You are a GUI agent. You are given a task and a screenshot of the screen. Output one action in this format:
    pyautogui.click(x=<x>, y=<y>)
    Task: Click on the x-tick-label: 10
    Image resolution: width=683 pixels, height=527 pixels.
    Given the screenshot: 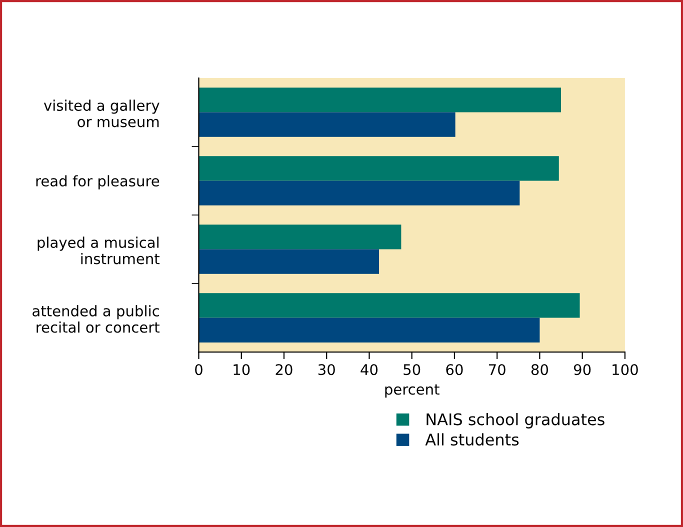 What is the action you would take?
    pyautogui.click(x=242, y=370)
    